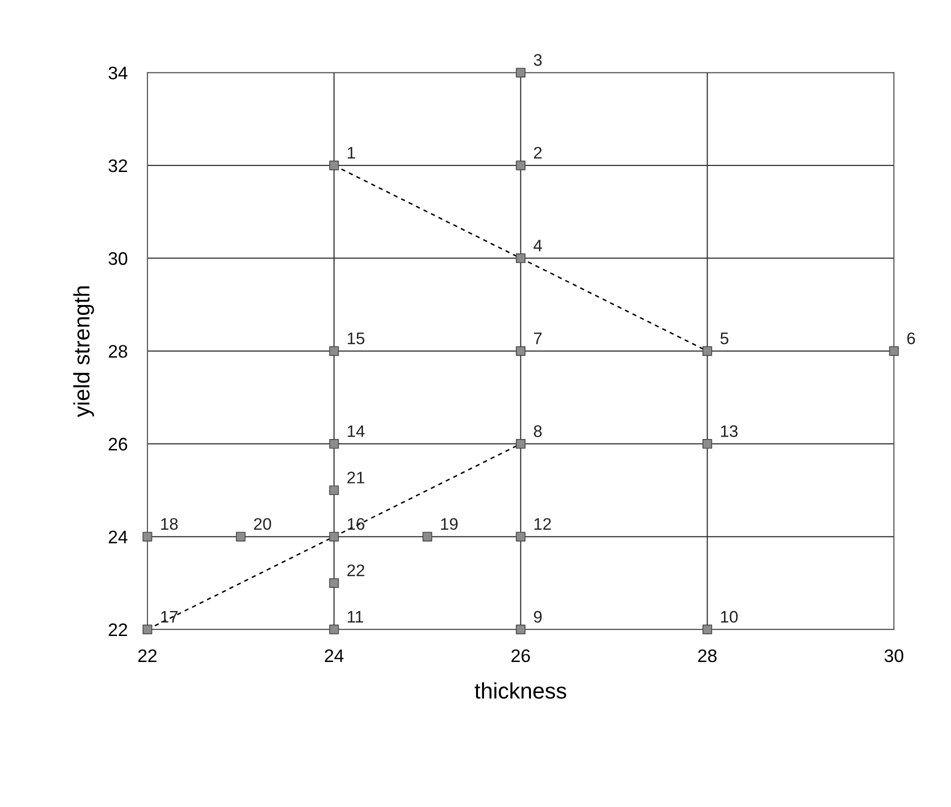 Image resolution: width=951 pixels, height=807 pixels. I want to click on x-tick-label: 22, so click(147, 655).